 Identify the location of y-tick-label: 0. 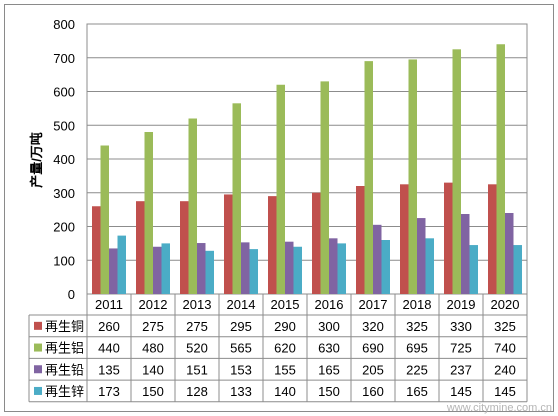
(71, 294).